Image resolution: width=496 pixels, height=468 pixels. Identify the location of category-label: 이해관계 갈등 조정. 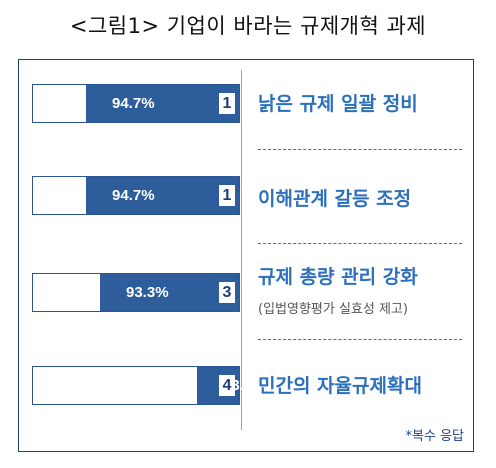
(335, 199).